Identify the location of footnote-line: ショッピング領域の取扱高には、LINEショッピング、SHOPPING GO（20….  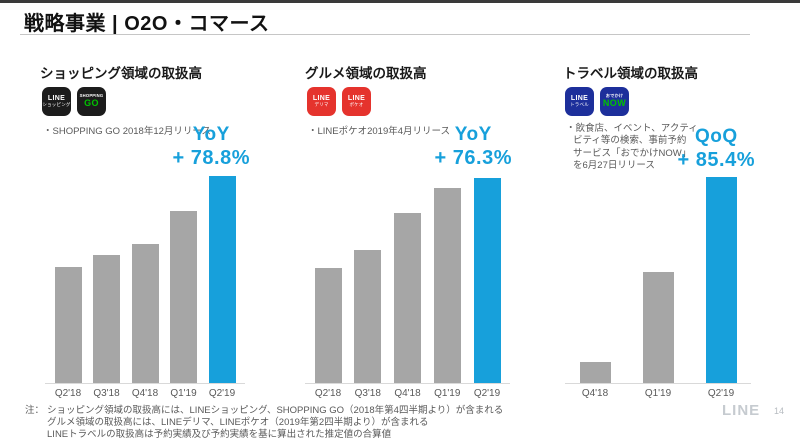
(275, 410).